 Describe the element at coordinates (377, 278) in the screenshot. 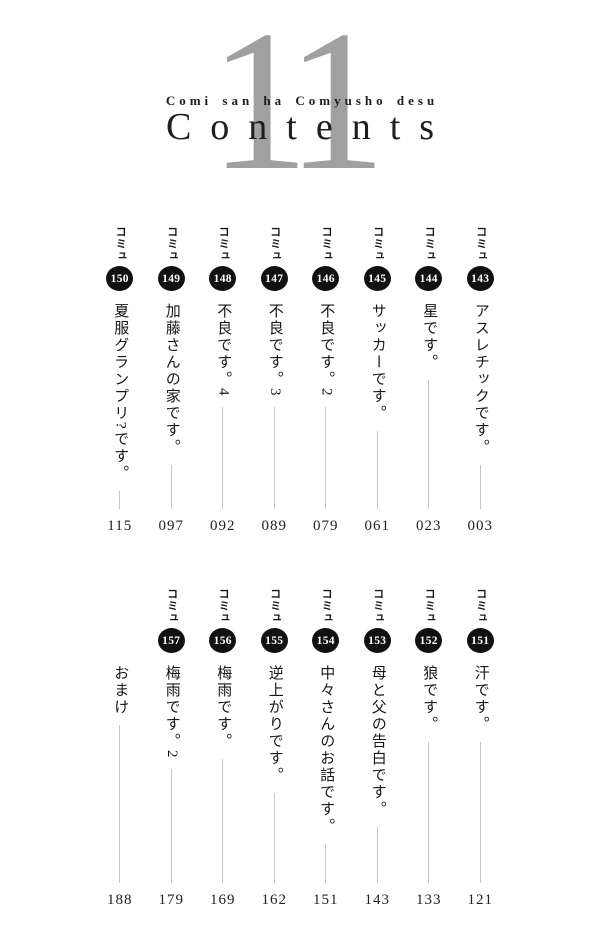

I see `episode-number-badge: 145` at that location.